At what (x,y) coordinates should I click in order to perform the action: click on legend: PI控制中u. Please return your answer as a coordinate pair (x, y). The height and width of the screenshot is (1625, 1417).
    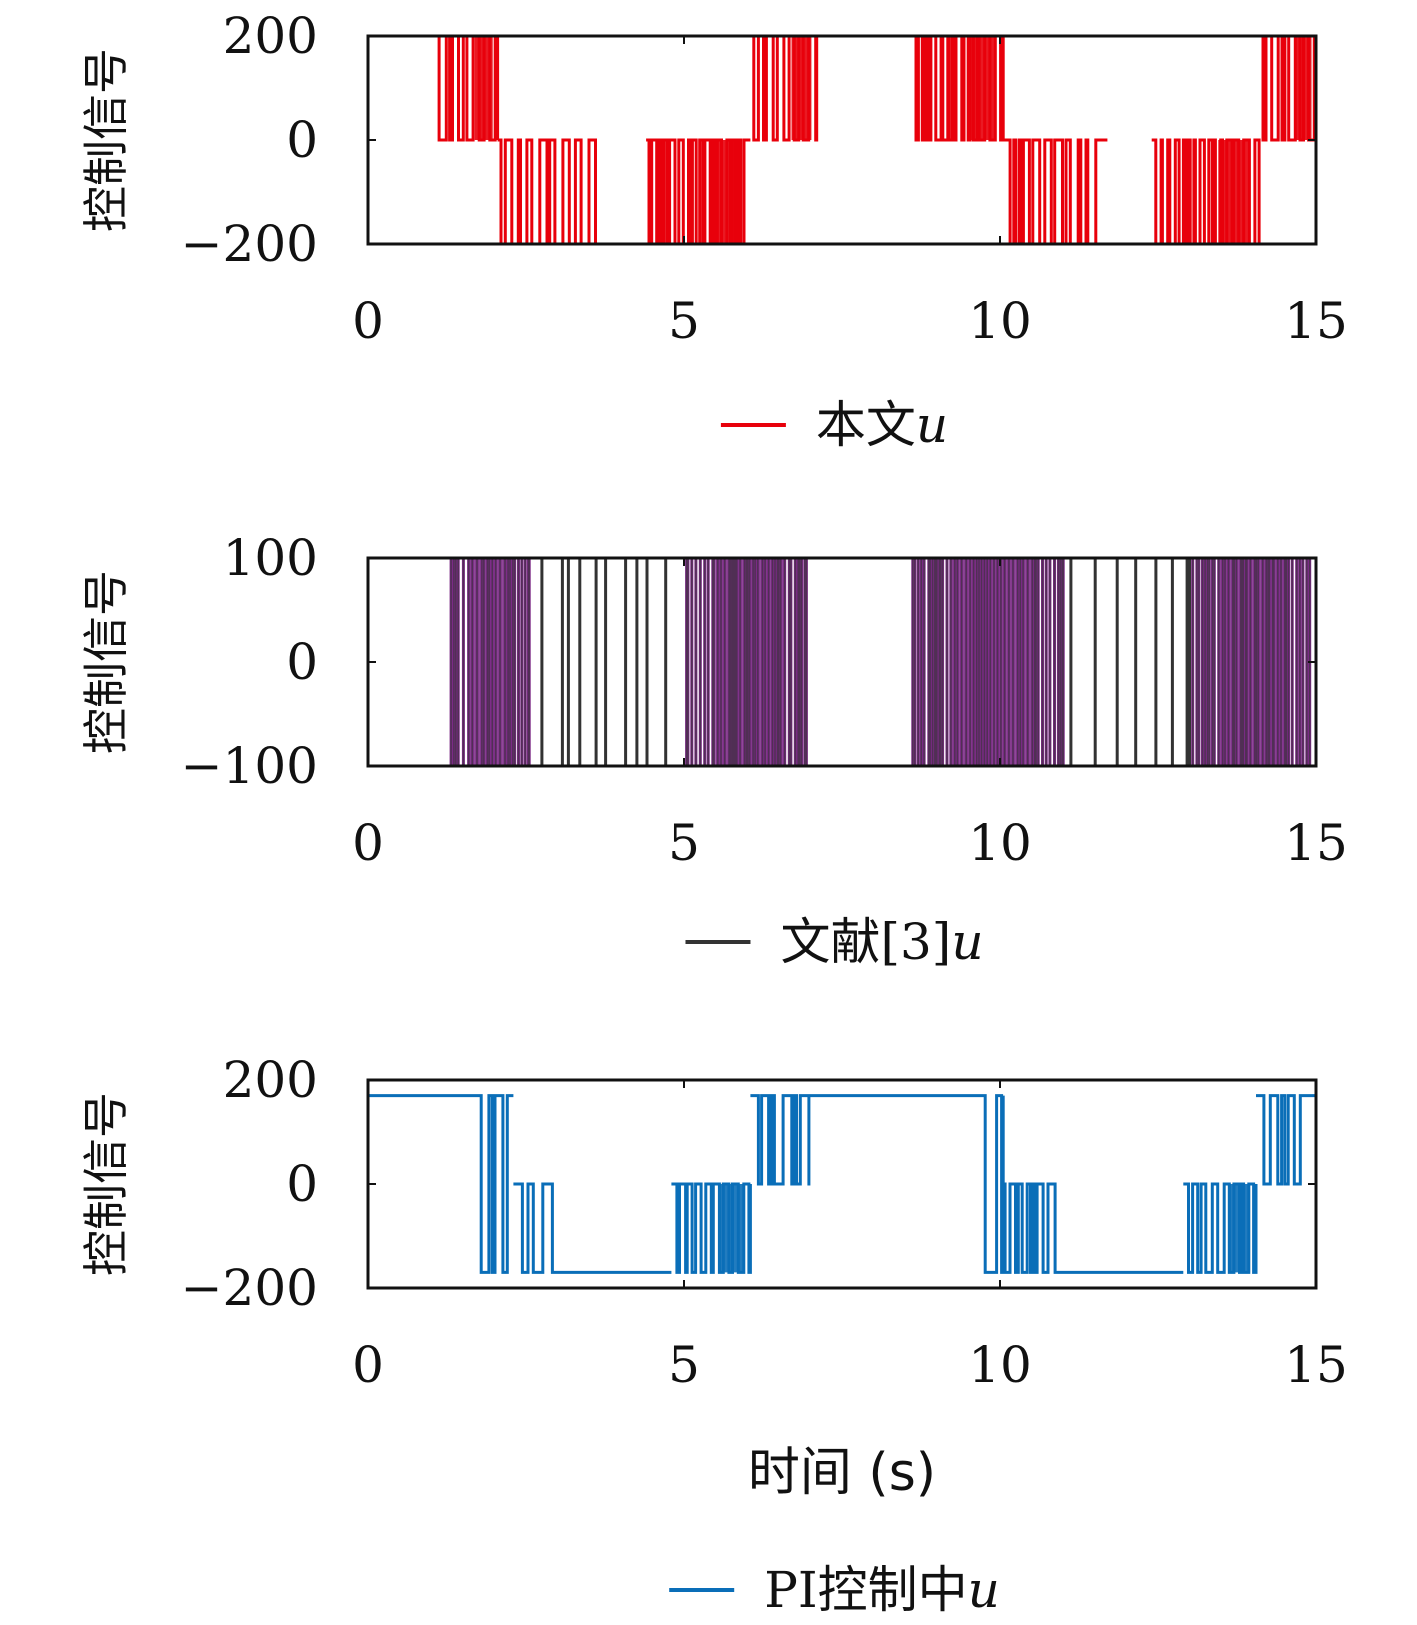
    Looking at the image, I should click on (834, 1590).